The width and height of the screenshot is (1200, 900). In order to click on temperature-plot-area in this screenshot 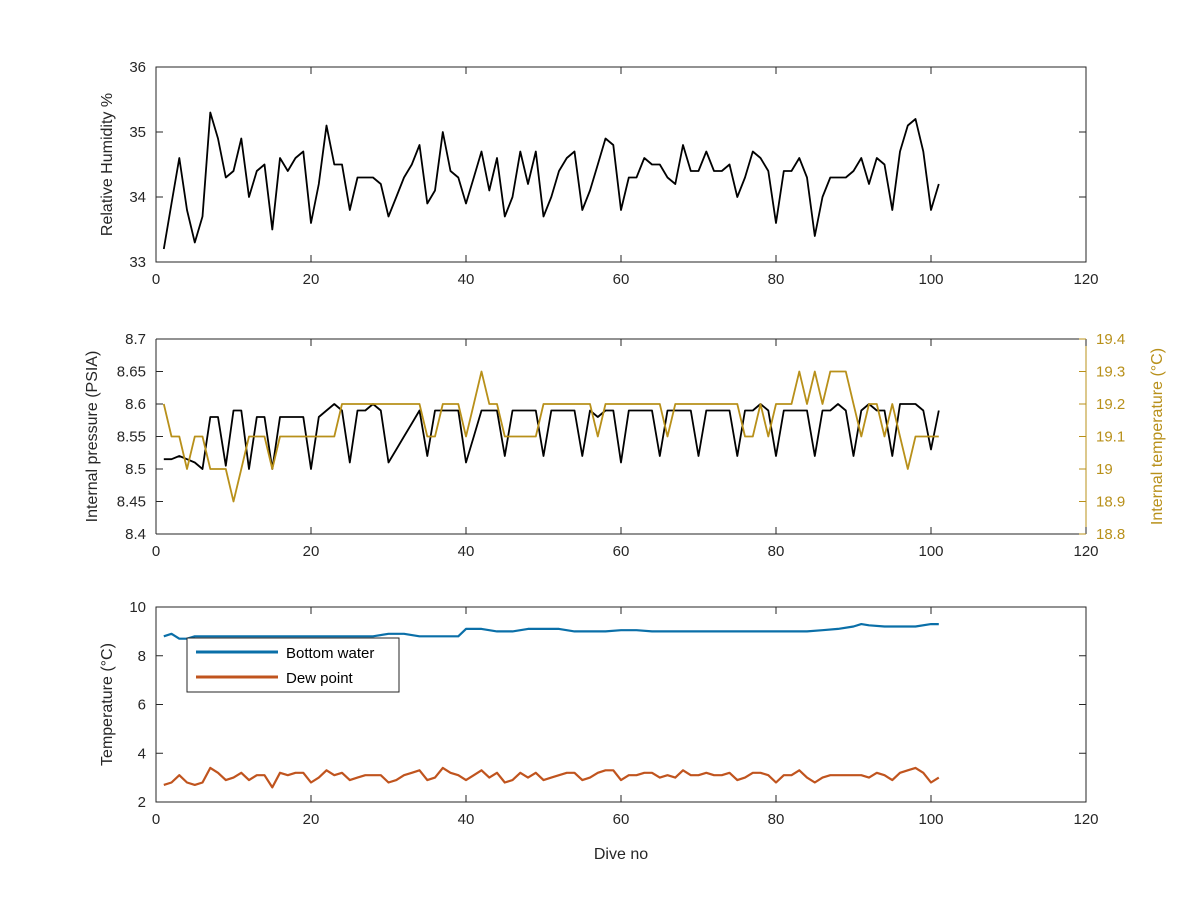, I will do `click(551, 705)`.